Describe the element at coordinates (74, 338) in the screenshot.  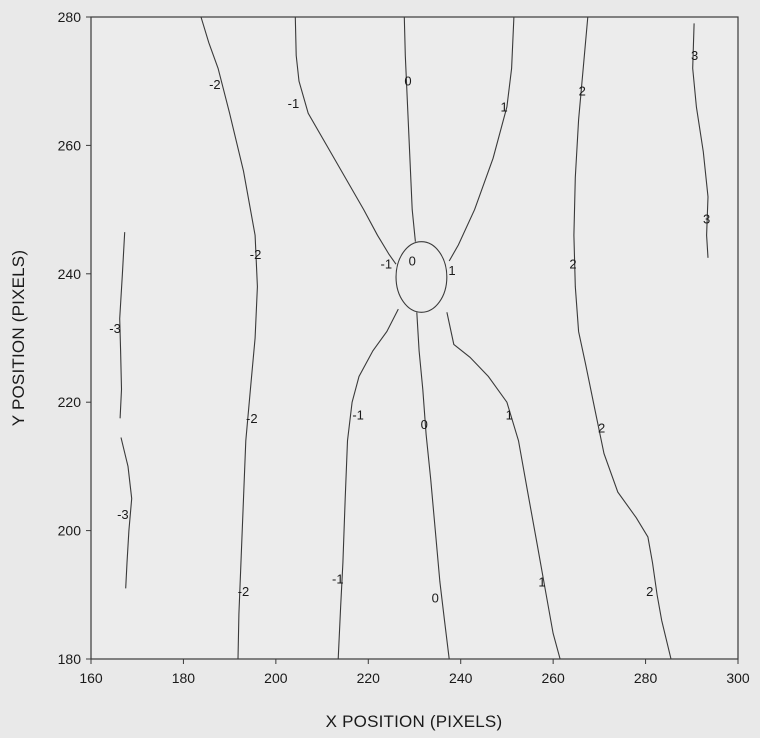
I see `y-axis: 180 200 220 240 260 280` at that location.